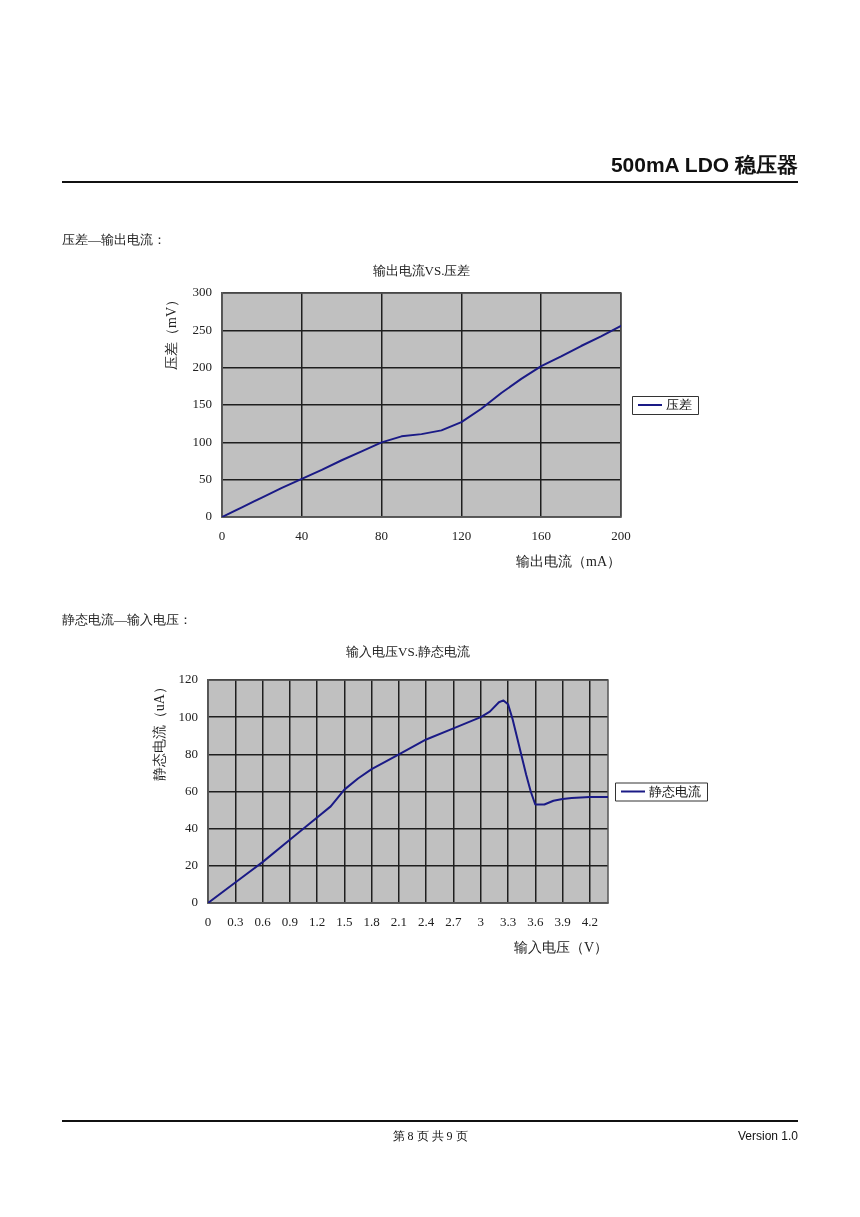  Describe the element at coordinates (562, 922) in the screenshot. I see `x-tick-label: 3.9` at that location.